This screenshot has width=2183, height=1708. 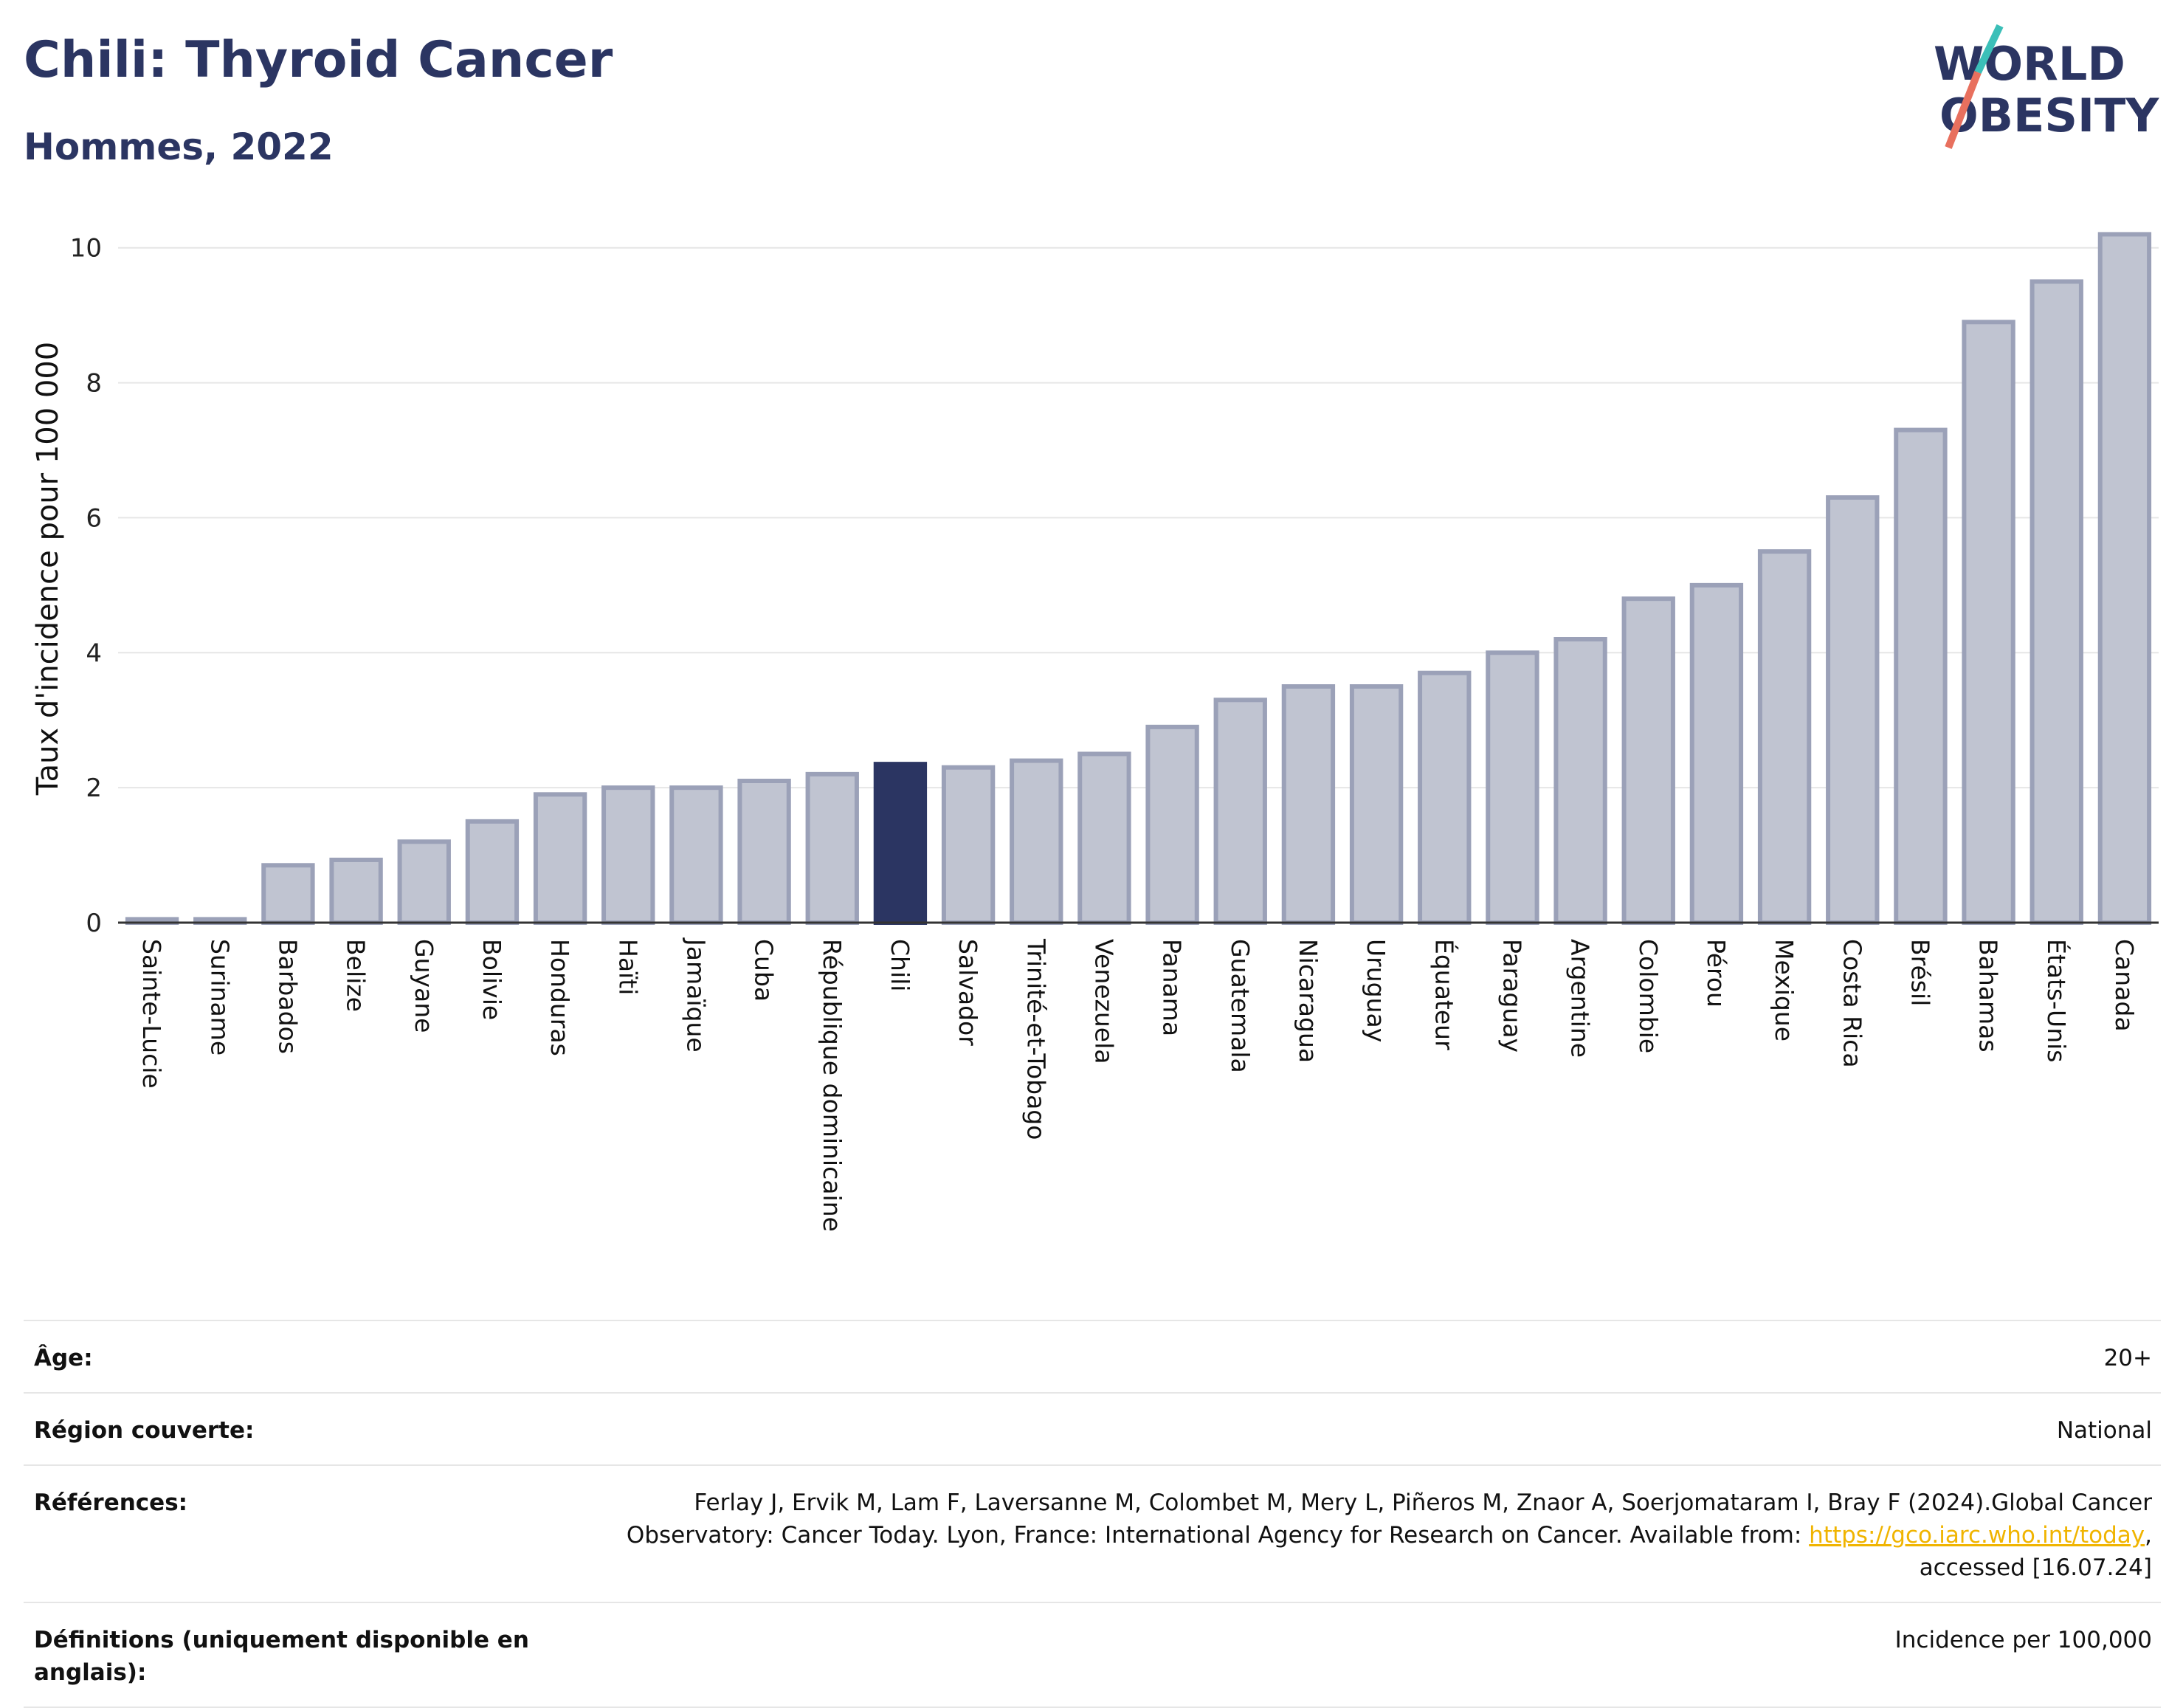 I want to click on x-tick-label: Bahamas, so click(x=1988, y=996).